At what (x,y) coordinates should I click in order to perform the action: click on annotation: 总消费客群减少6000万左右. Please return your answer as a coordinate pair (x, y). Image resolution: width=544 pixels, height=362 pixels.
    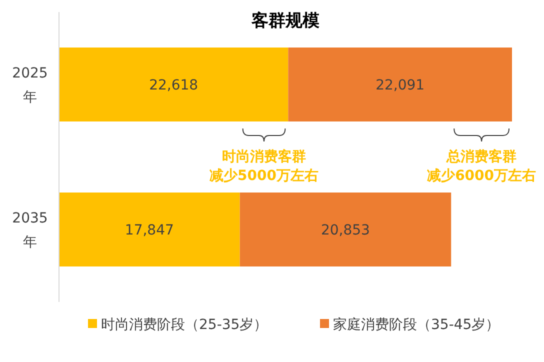
    Looking at the image, I should click on (481, 166).